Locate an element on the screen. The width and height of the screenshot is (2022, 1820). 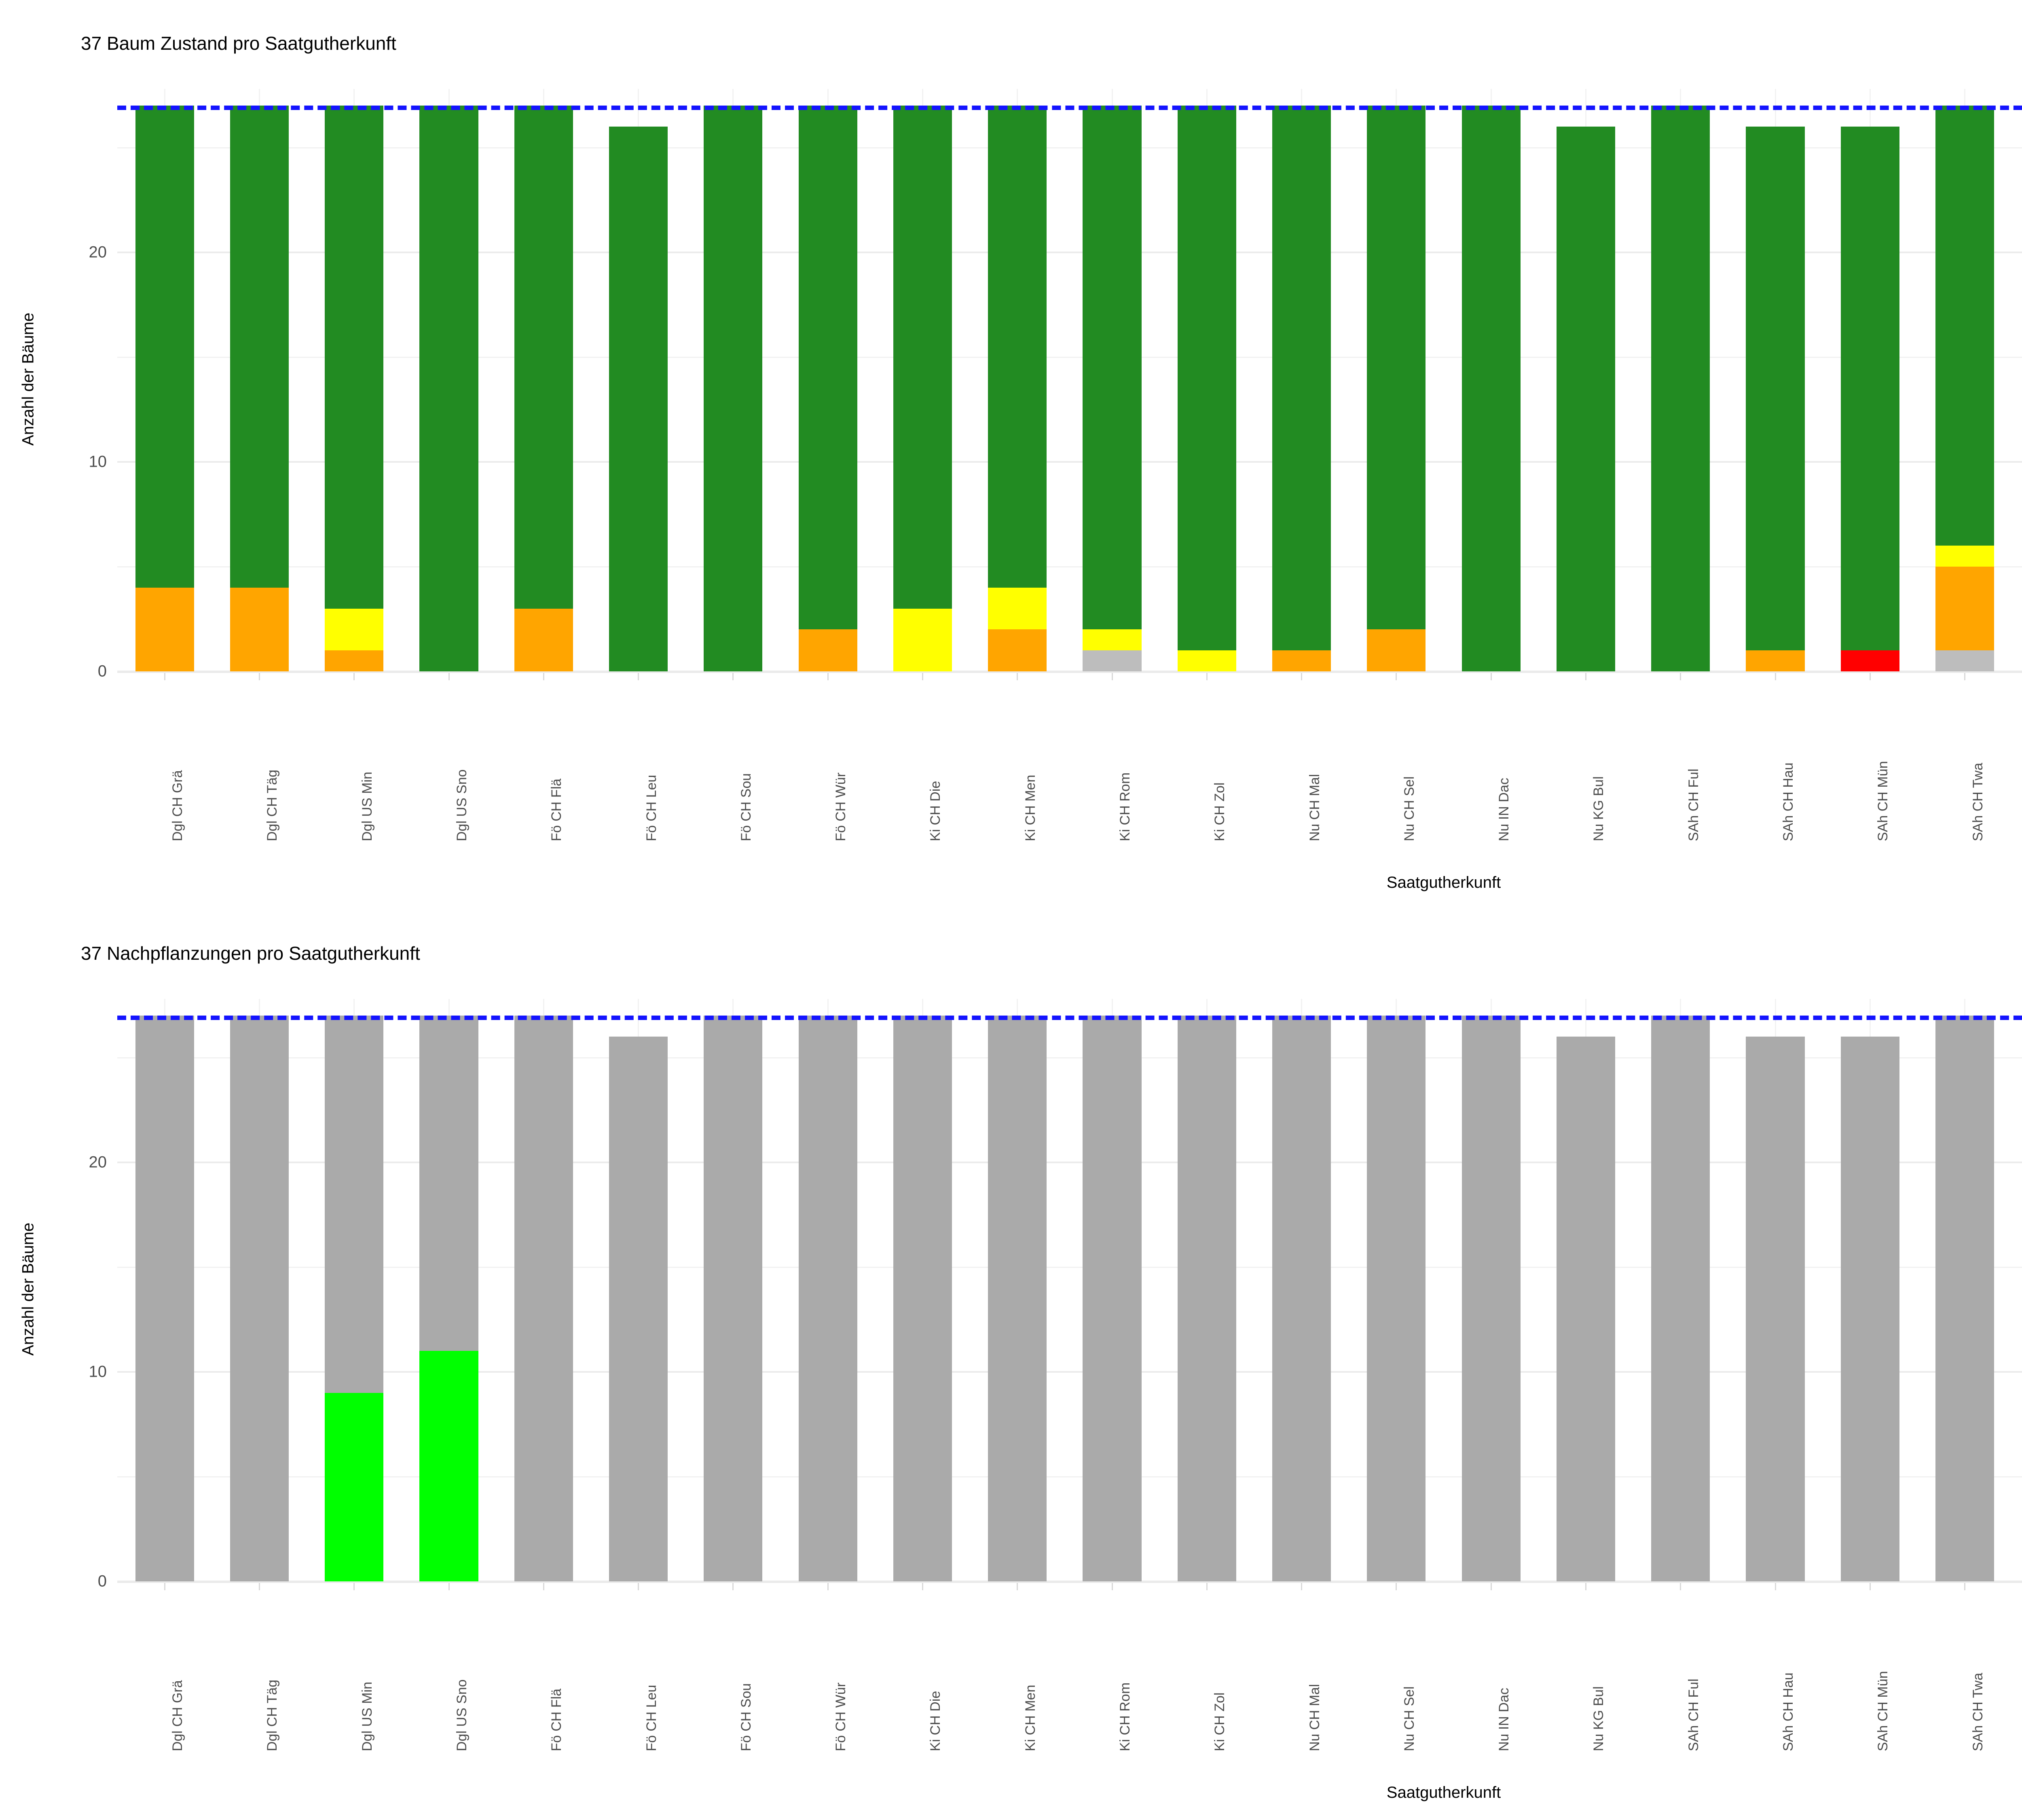
x-tick-label-13: Nu CH Sel is located at coordinates (1409, 808).